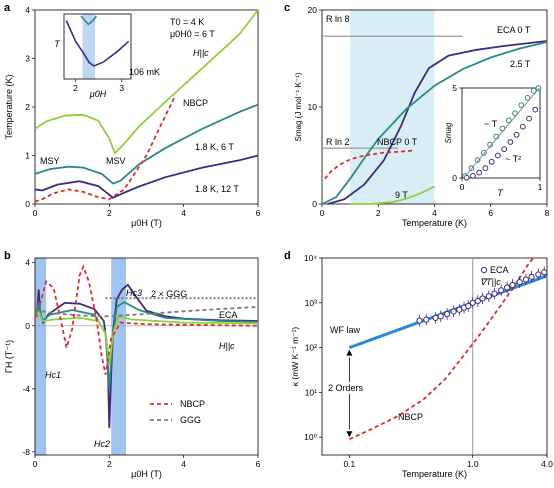 The height and width of the screenshot is (488, 554). What do you see at coordinates (349, 464) in the screenshot?
I see `panel-d-xtick-0-label: 0.1` at bounding box center [349, 464].